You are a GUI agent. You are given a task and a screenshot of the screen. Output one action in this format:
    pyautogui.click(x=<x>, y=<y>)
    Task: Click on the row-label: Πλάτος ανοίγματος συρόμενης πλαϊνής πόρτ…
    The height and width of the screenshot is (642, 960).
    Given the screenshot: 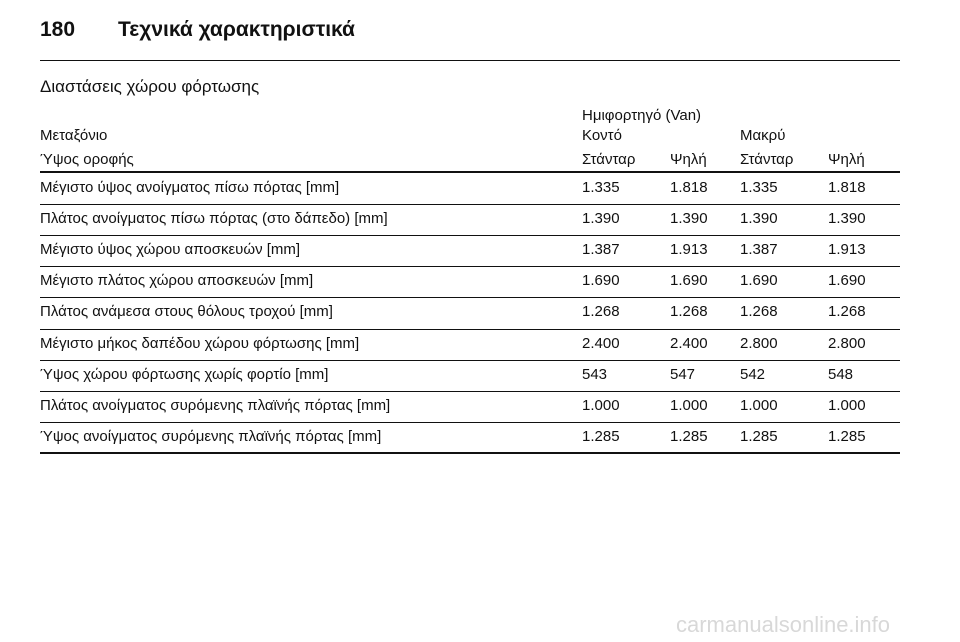 What is the action you would take?
    pyautogui.click(x=215, y=405)
    